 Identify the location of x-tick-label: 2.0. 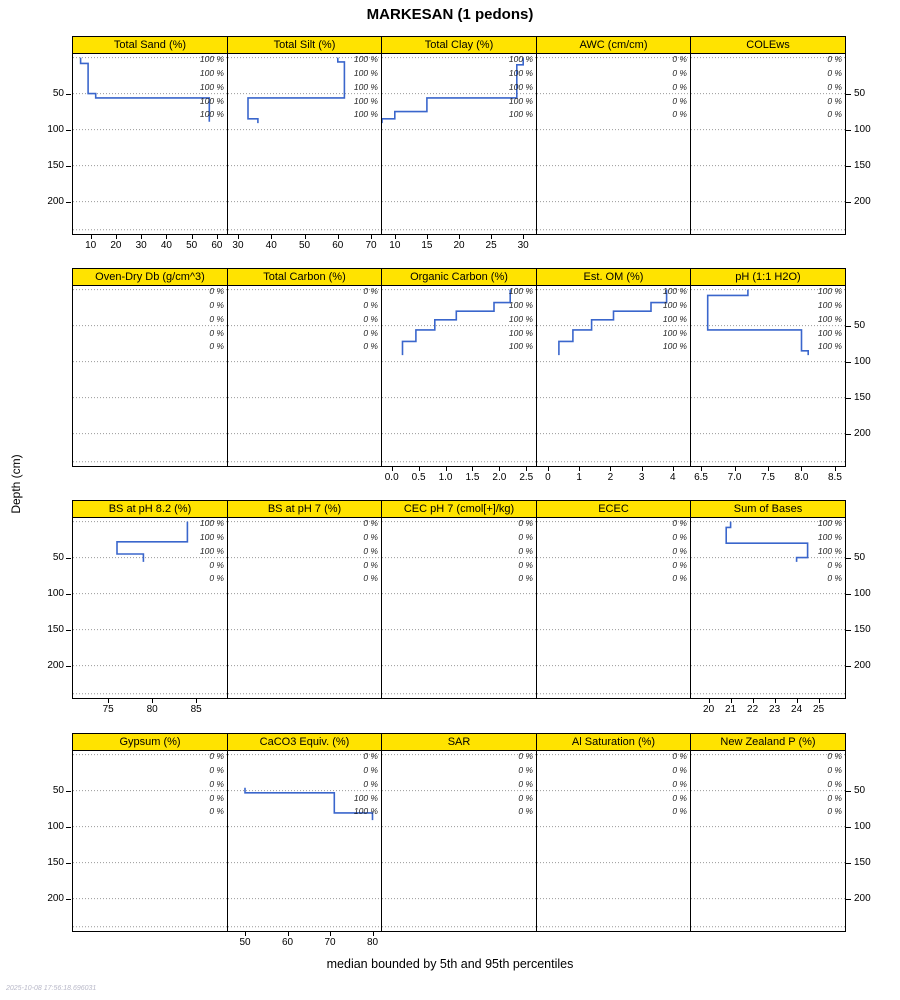
(499, 477).